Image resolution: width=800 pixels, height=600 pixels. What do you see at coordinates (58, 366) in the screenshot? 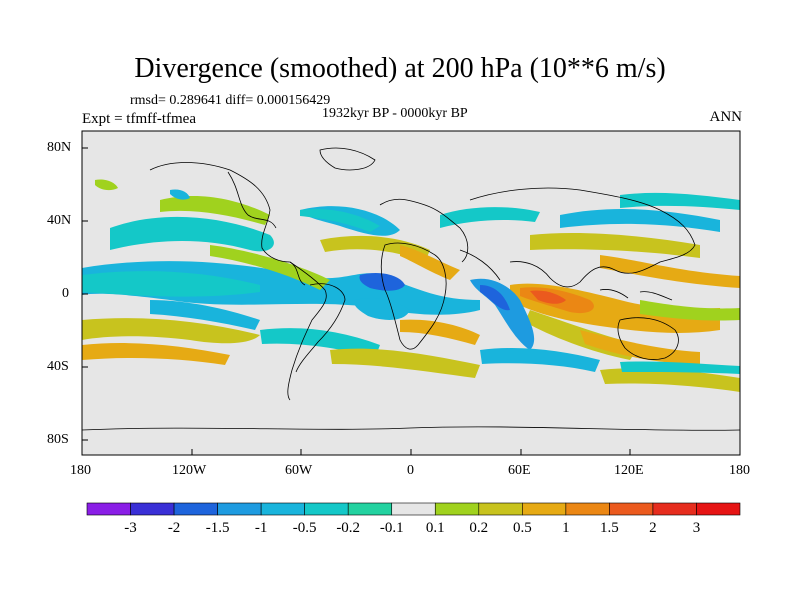
I see `lat-tick-40s: 40S` at bounding box center [58, 366].